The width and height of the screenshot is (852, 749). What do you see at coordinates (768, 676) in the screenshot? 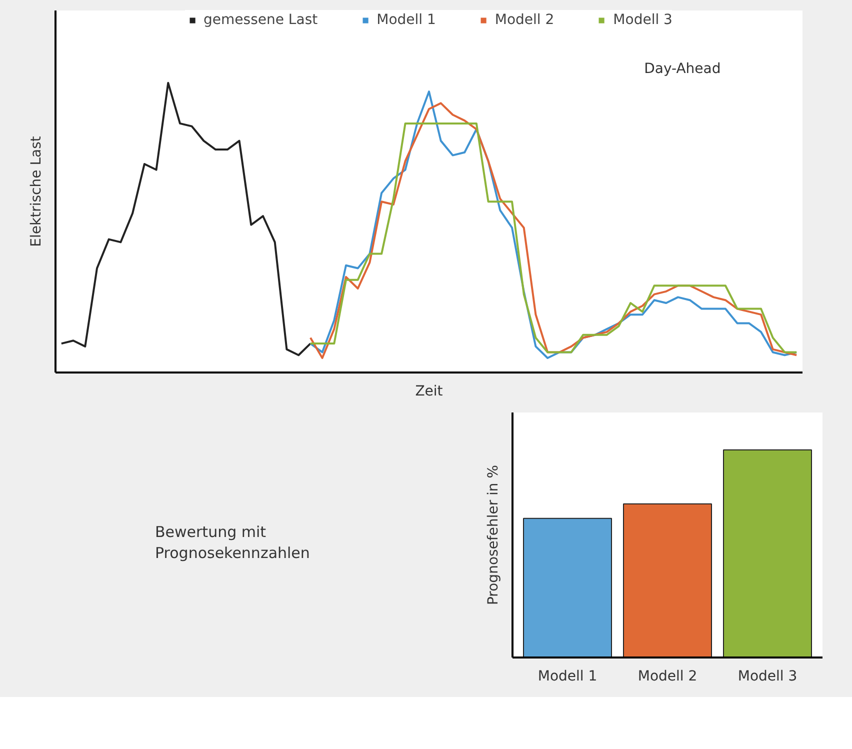
I see `x-tick-label: Modell 3` at bounding box center [768, 676].